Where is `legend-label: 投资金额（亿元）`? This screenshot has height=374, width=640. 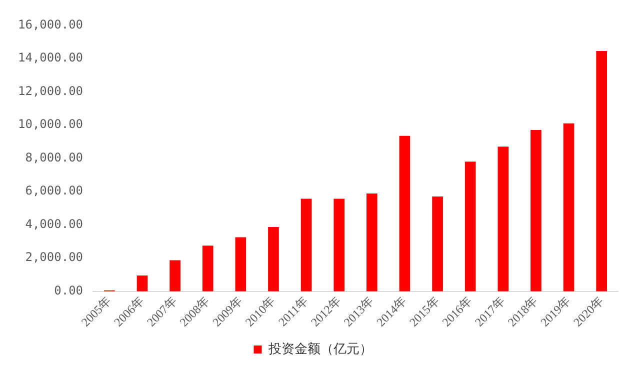
legend-label: 投资金额（亿元） is located at coordinates (319, 349).